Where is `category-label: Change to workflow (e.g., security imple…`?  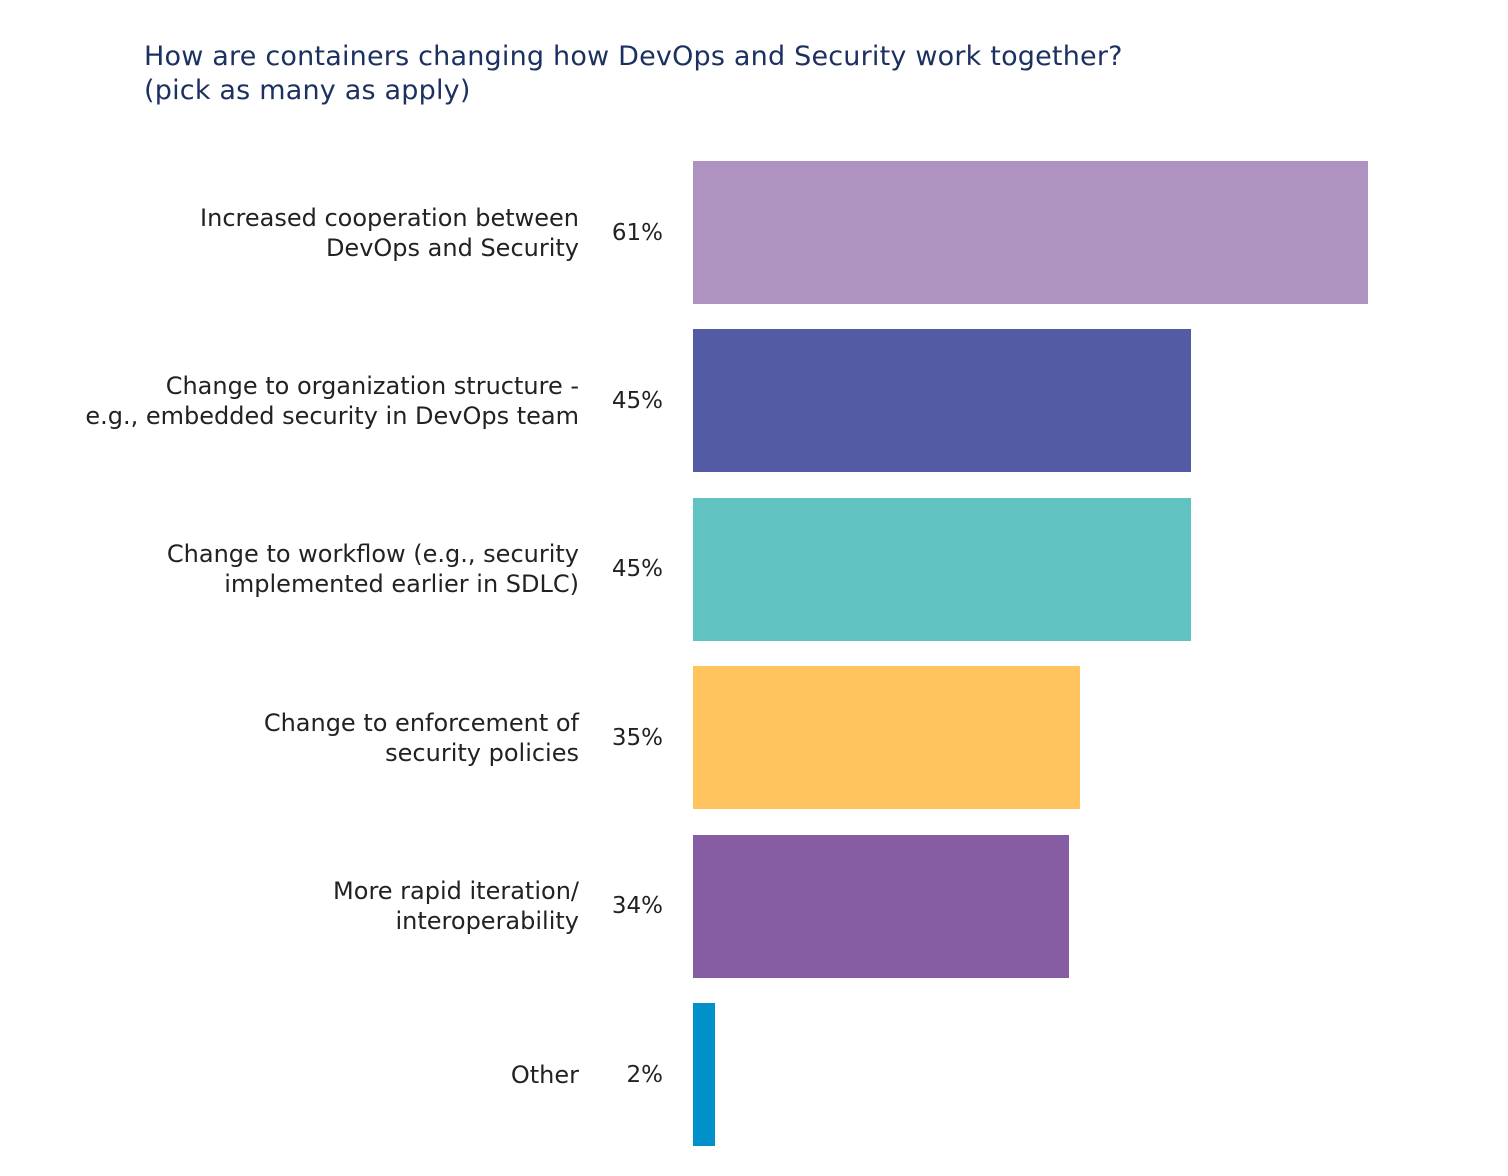
category-label: Change to workflow (e.g., security imple… is located at coordinates (372, 569).